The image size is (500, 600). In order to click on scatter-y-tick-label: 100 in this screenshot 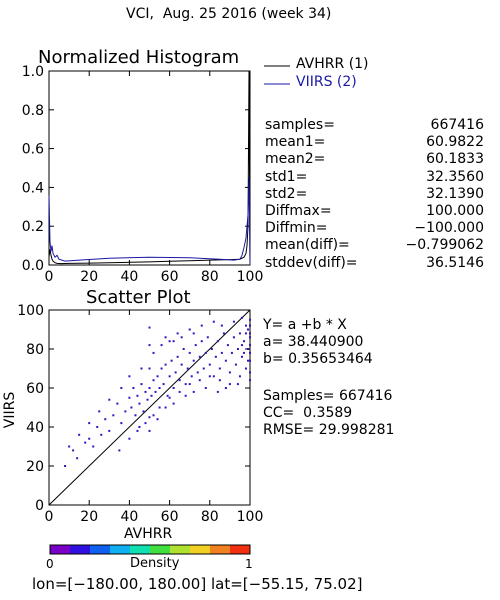, I will do `click(30, 311)`.